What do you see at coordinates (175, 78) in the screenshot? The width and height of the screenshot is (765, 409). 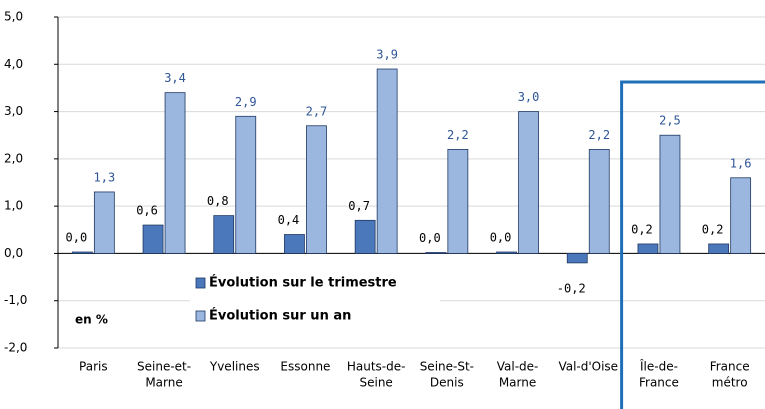 I see `value-label: 3,4` at bounding box center [175, 78].